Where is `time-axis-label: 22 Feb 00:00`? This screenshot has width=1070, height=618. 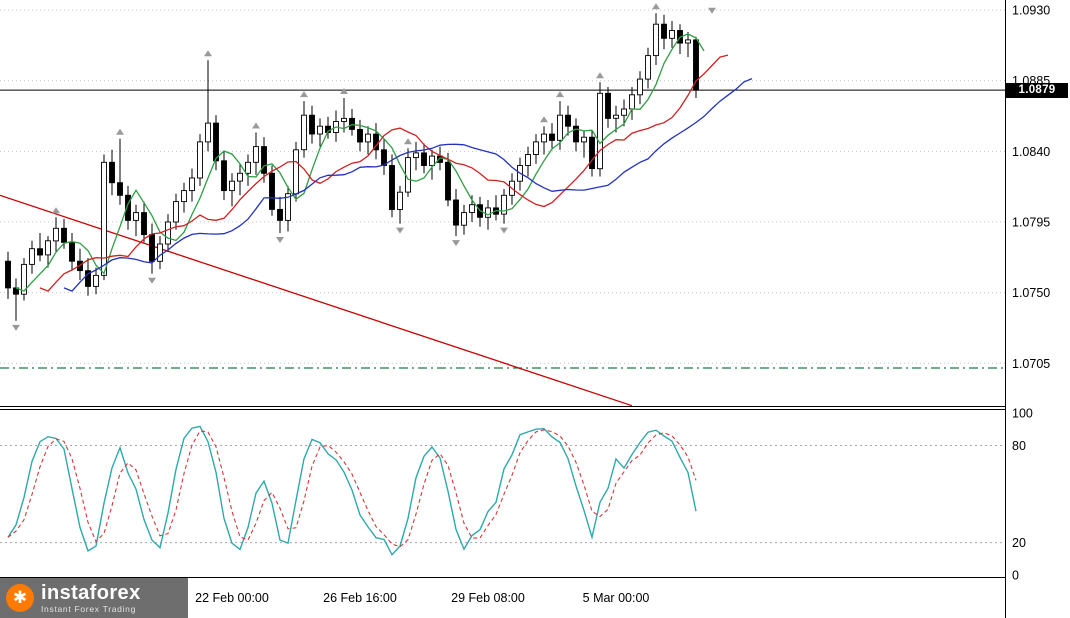 time-axis-label: 22 Feb 00:00 is located at coordinates (232, 598).